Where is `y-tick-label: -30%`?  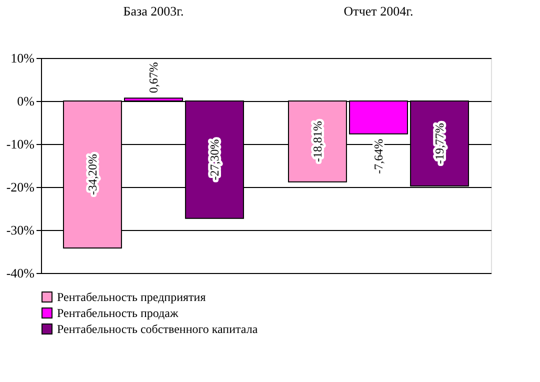
y-tick-label: -30% is located at coordinates (20, 230).